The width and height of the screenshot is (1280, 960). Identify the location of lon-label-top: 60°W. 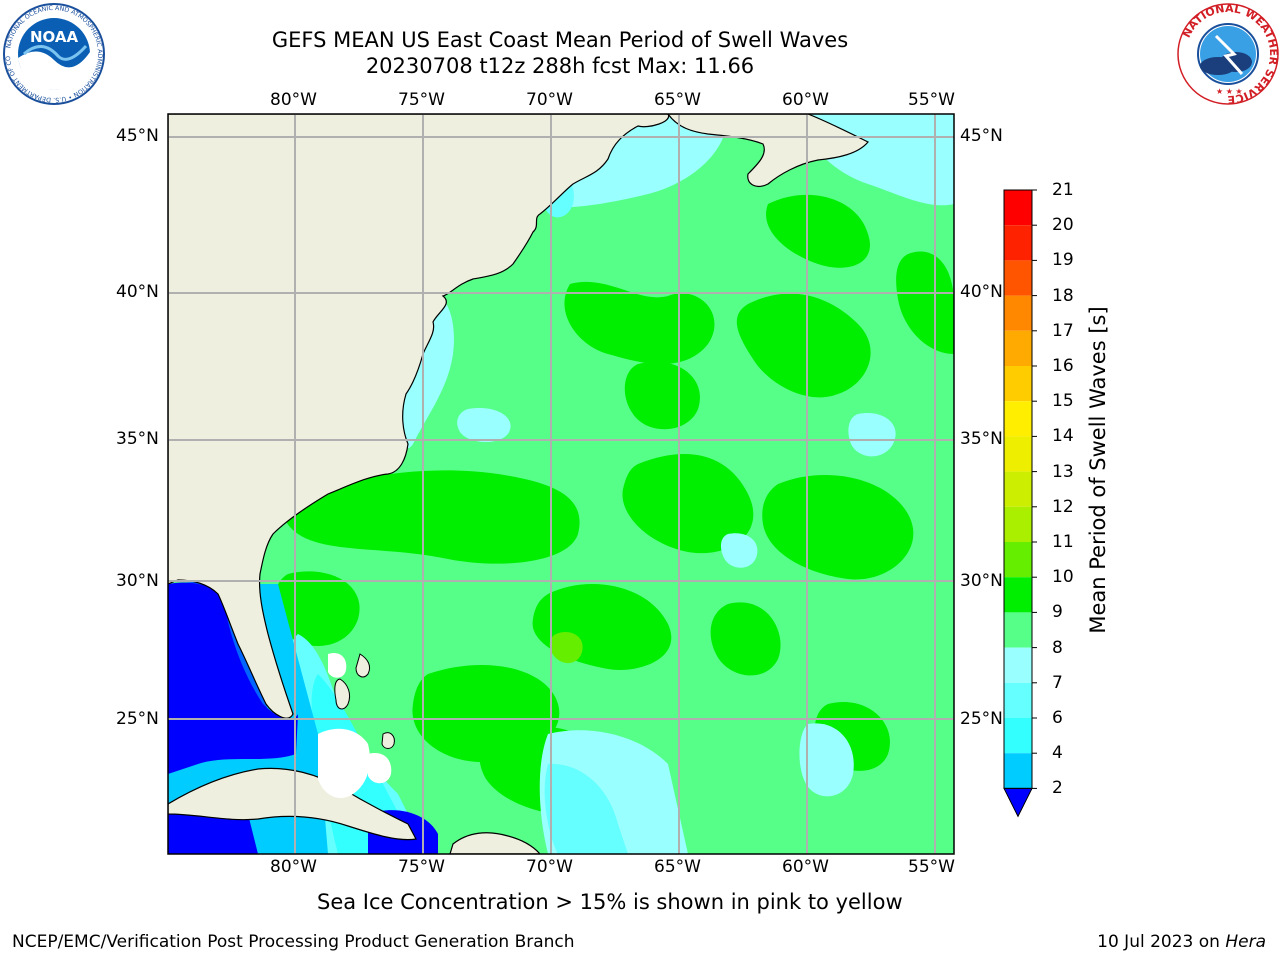
(805, 100).